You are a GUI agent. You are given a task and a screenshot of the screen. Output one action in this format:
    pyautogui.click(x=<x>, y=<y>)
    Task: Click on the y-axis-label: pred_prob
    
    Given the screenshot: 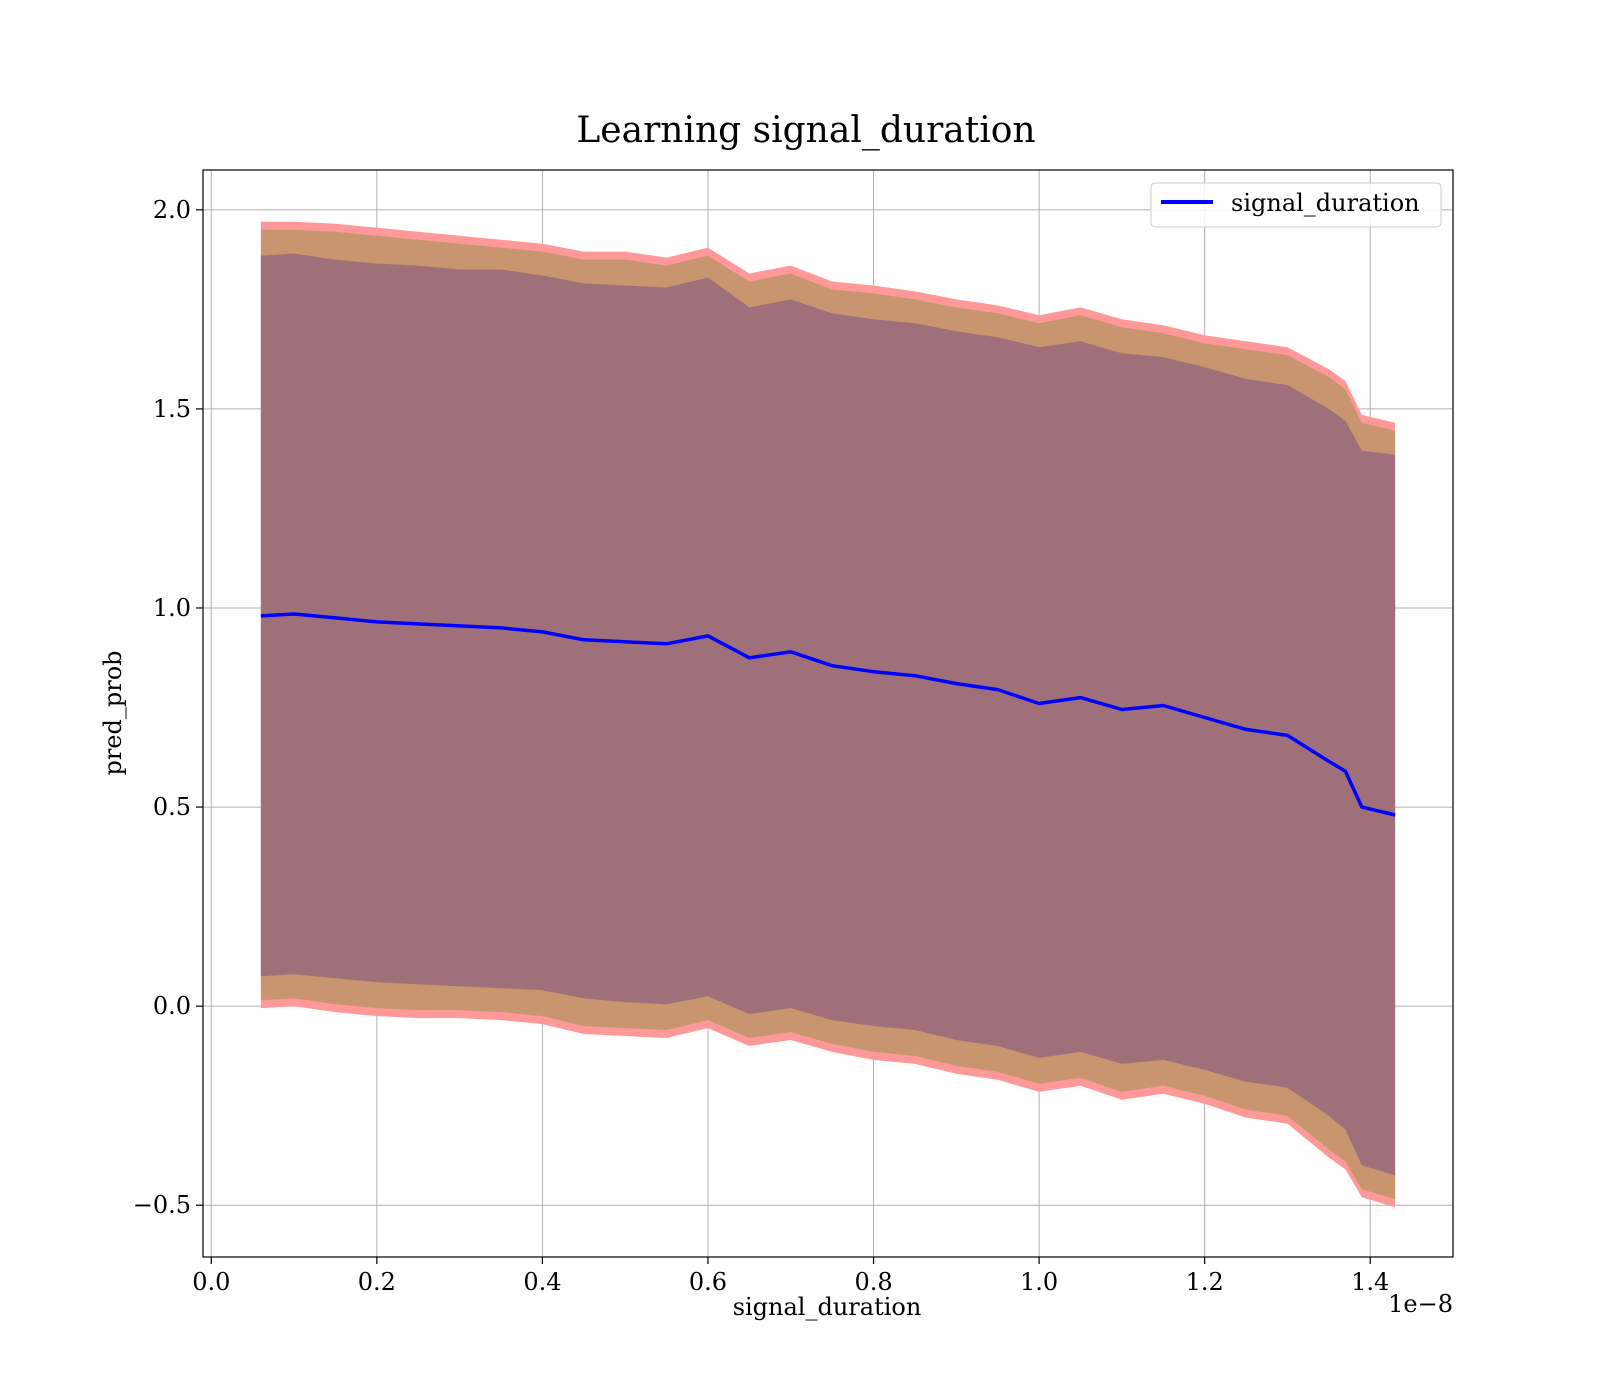 What is the action you would take?
    pyautogui.click(x=113, y=712)
    